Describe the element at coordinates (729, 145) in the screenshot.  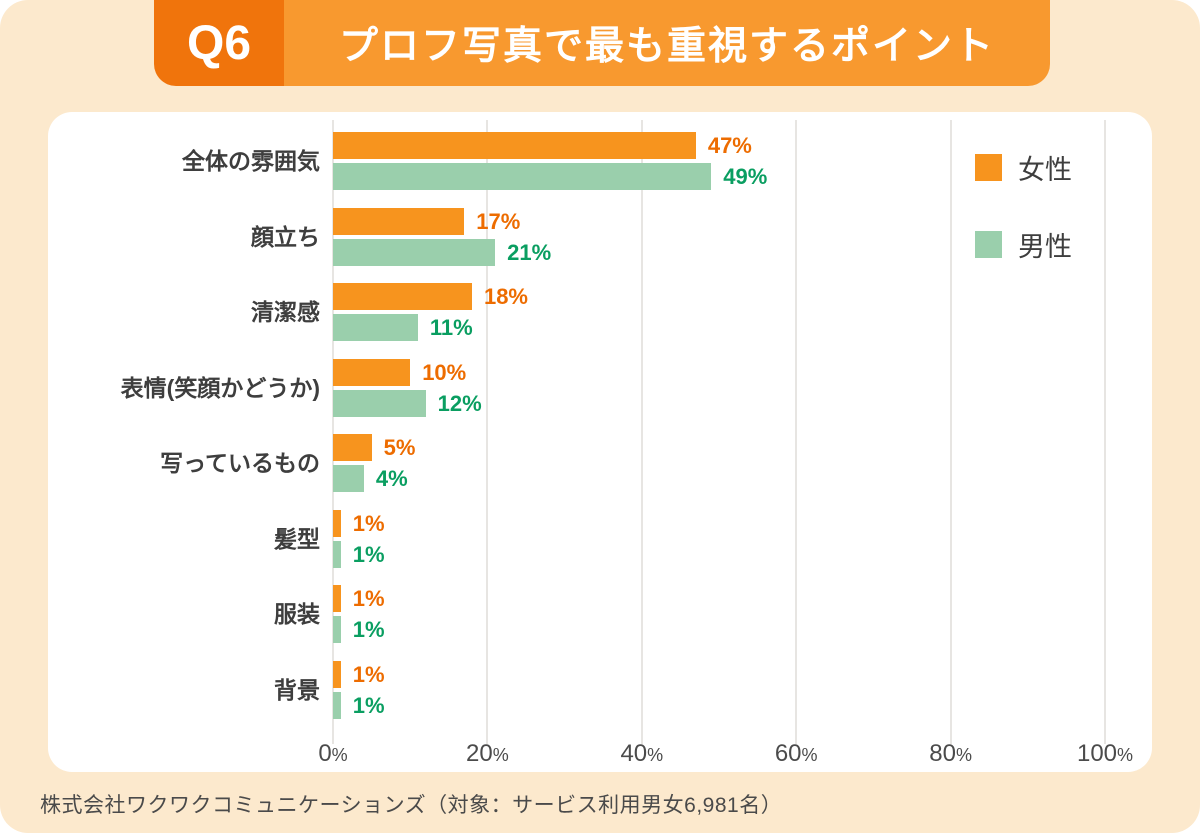
I see `value-label-female: 47%` at that location.